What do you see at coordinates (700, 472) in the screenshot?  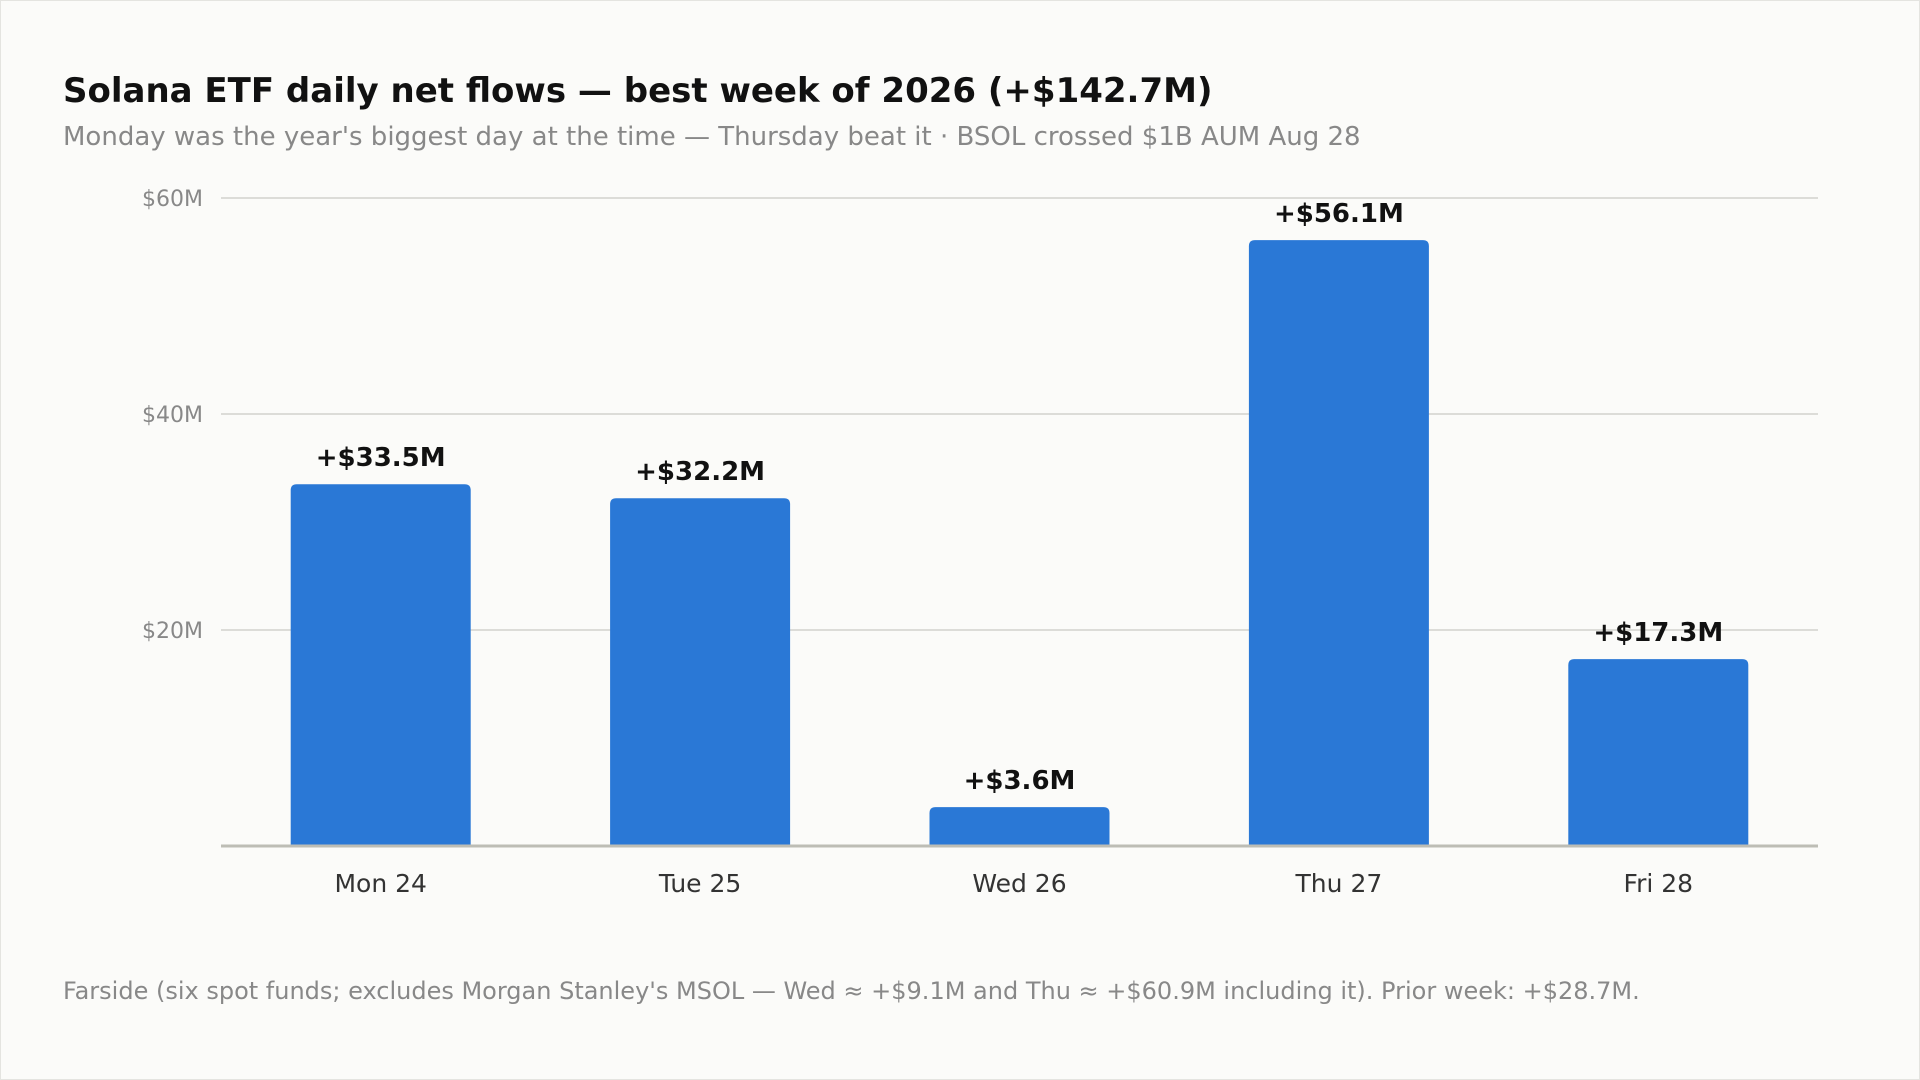 I see `bar-value-label: +$32.2M` at bounding box center [700, 472].